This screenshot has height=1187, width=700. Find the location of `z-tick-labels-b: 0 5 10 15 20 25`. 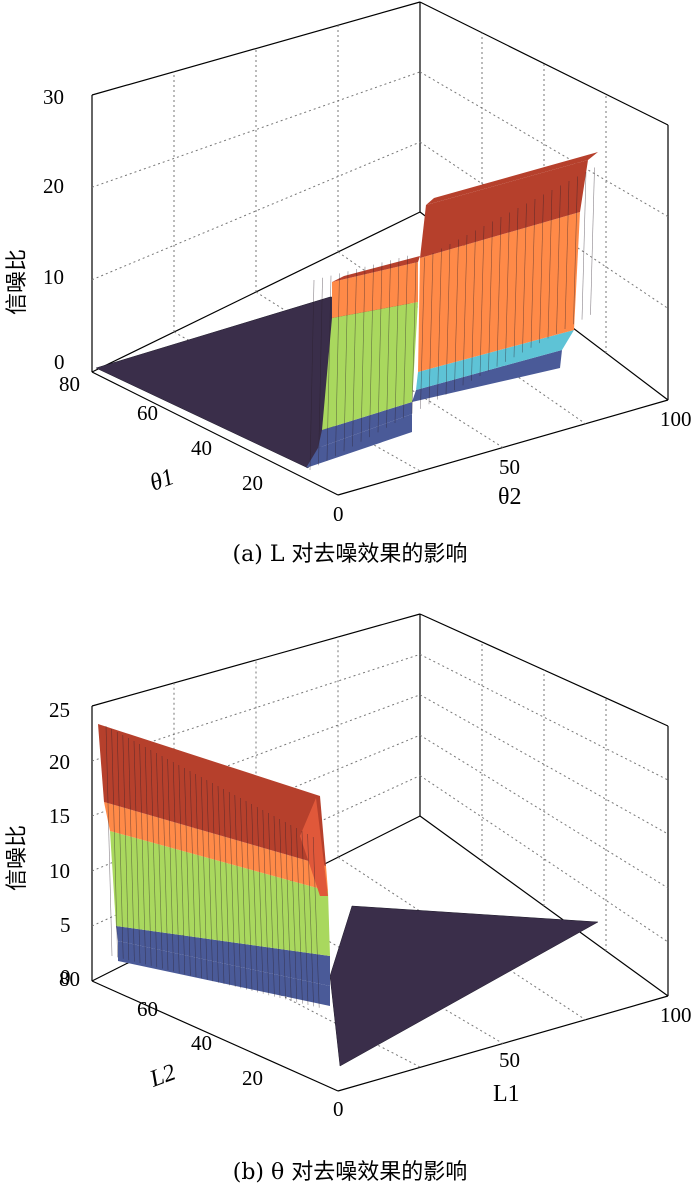

z-tick-labels-b: 0 5 10 15 20 25 is located at coordinates (60, 843).